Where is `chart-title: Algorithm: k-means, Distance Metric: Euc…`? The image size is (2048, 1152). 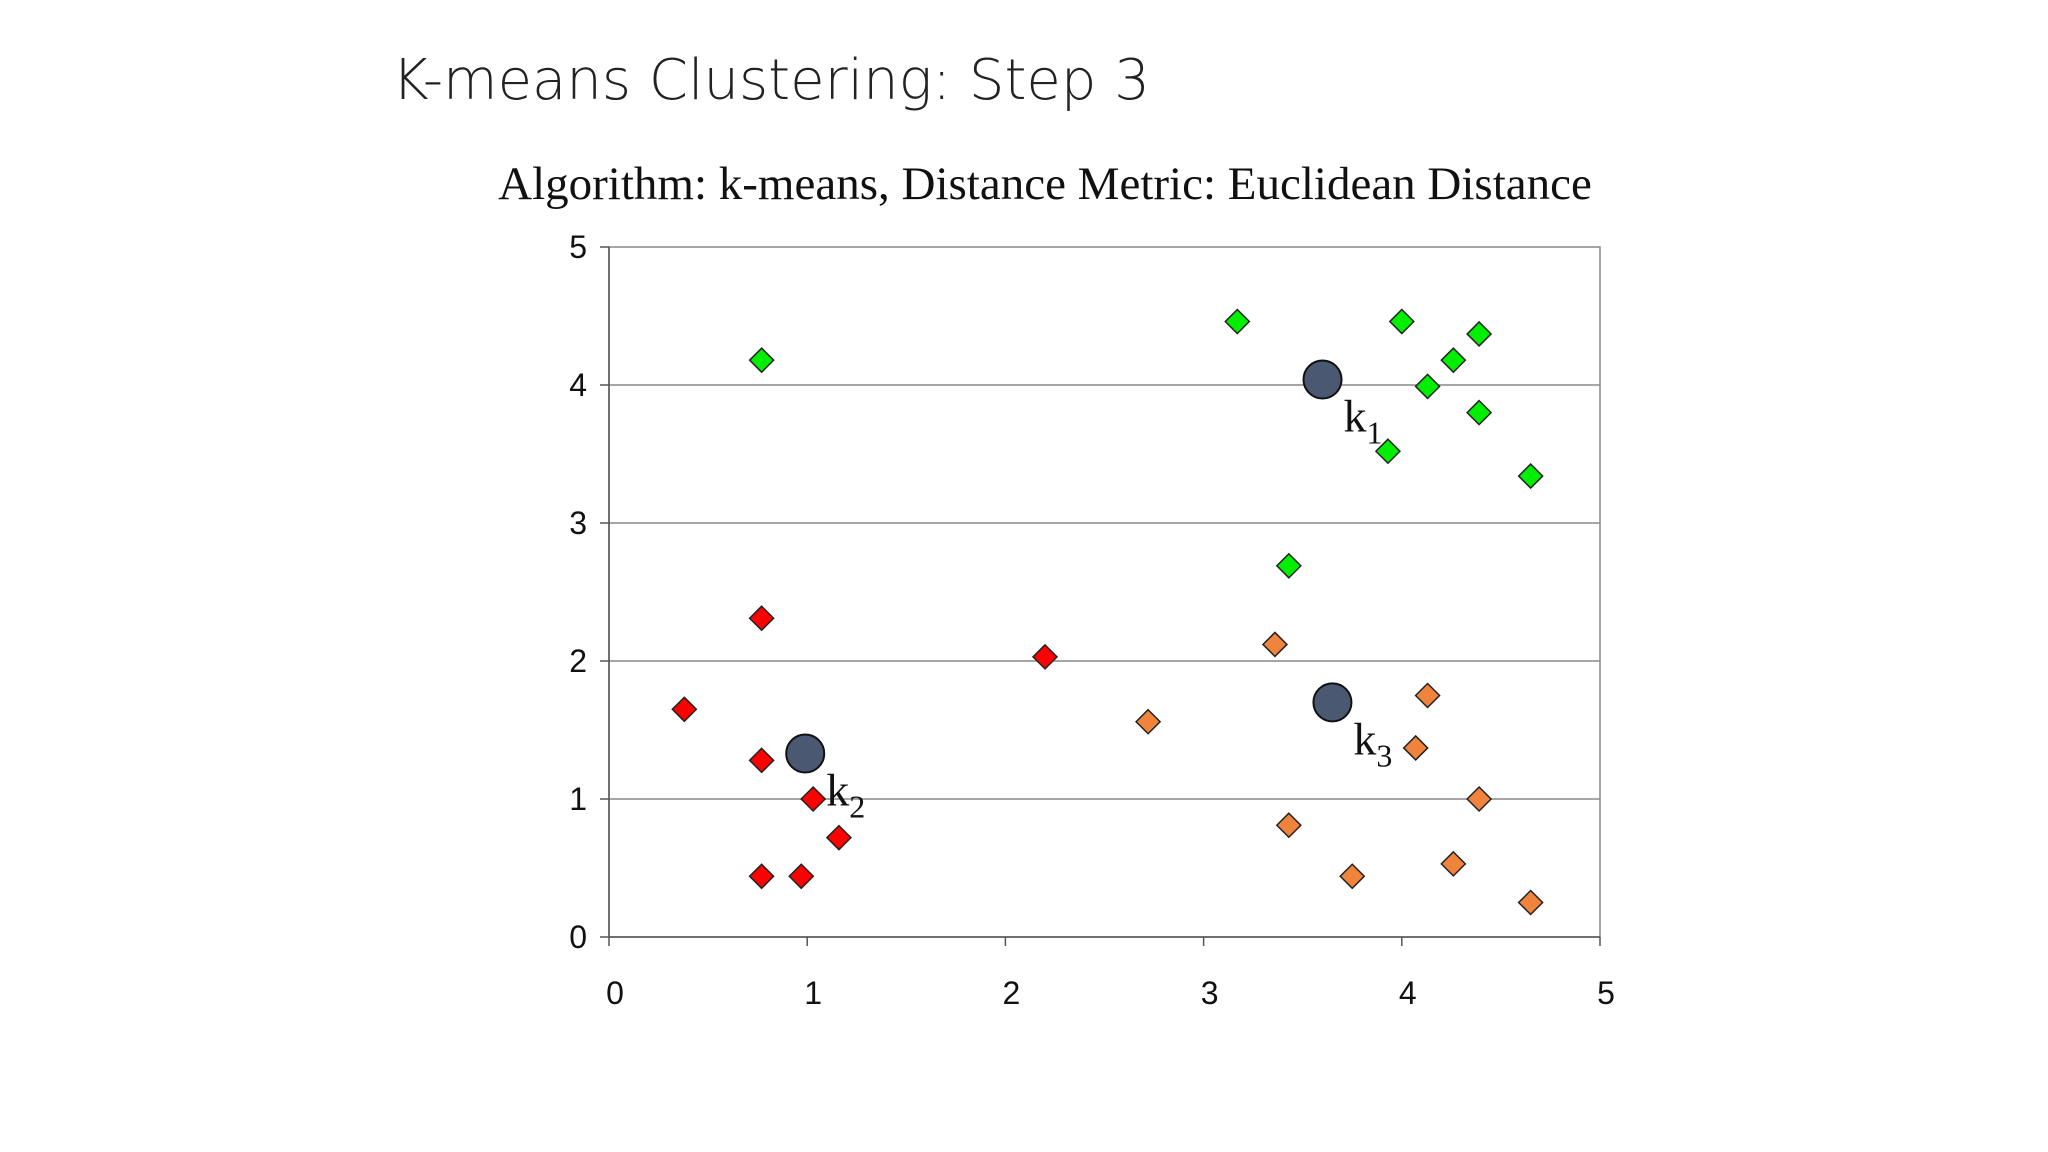 chart-title: Algorithm: k-means, Distance Metric: Euc… is located at coordinates (1045, 184).